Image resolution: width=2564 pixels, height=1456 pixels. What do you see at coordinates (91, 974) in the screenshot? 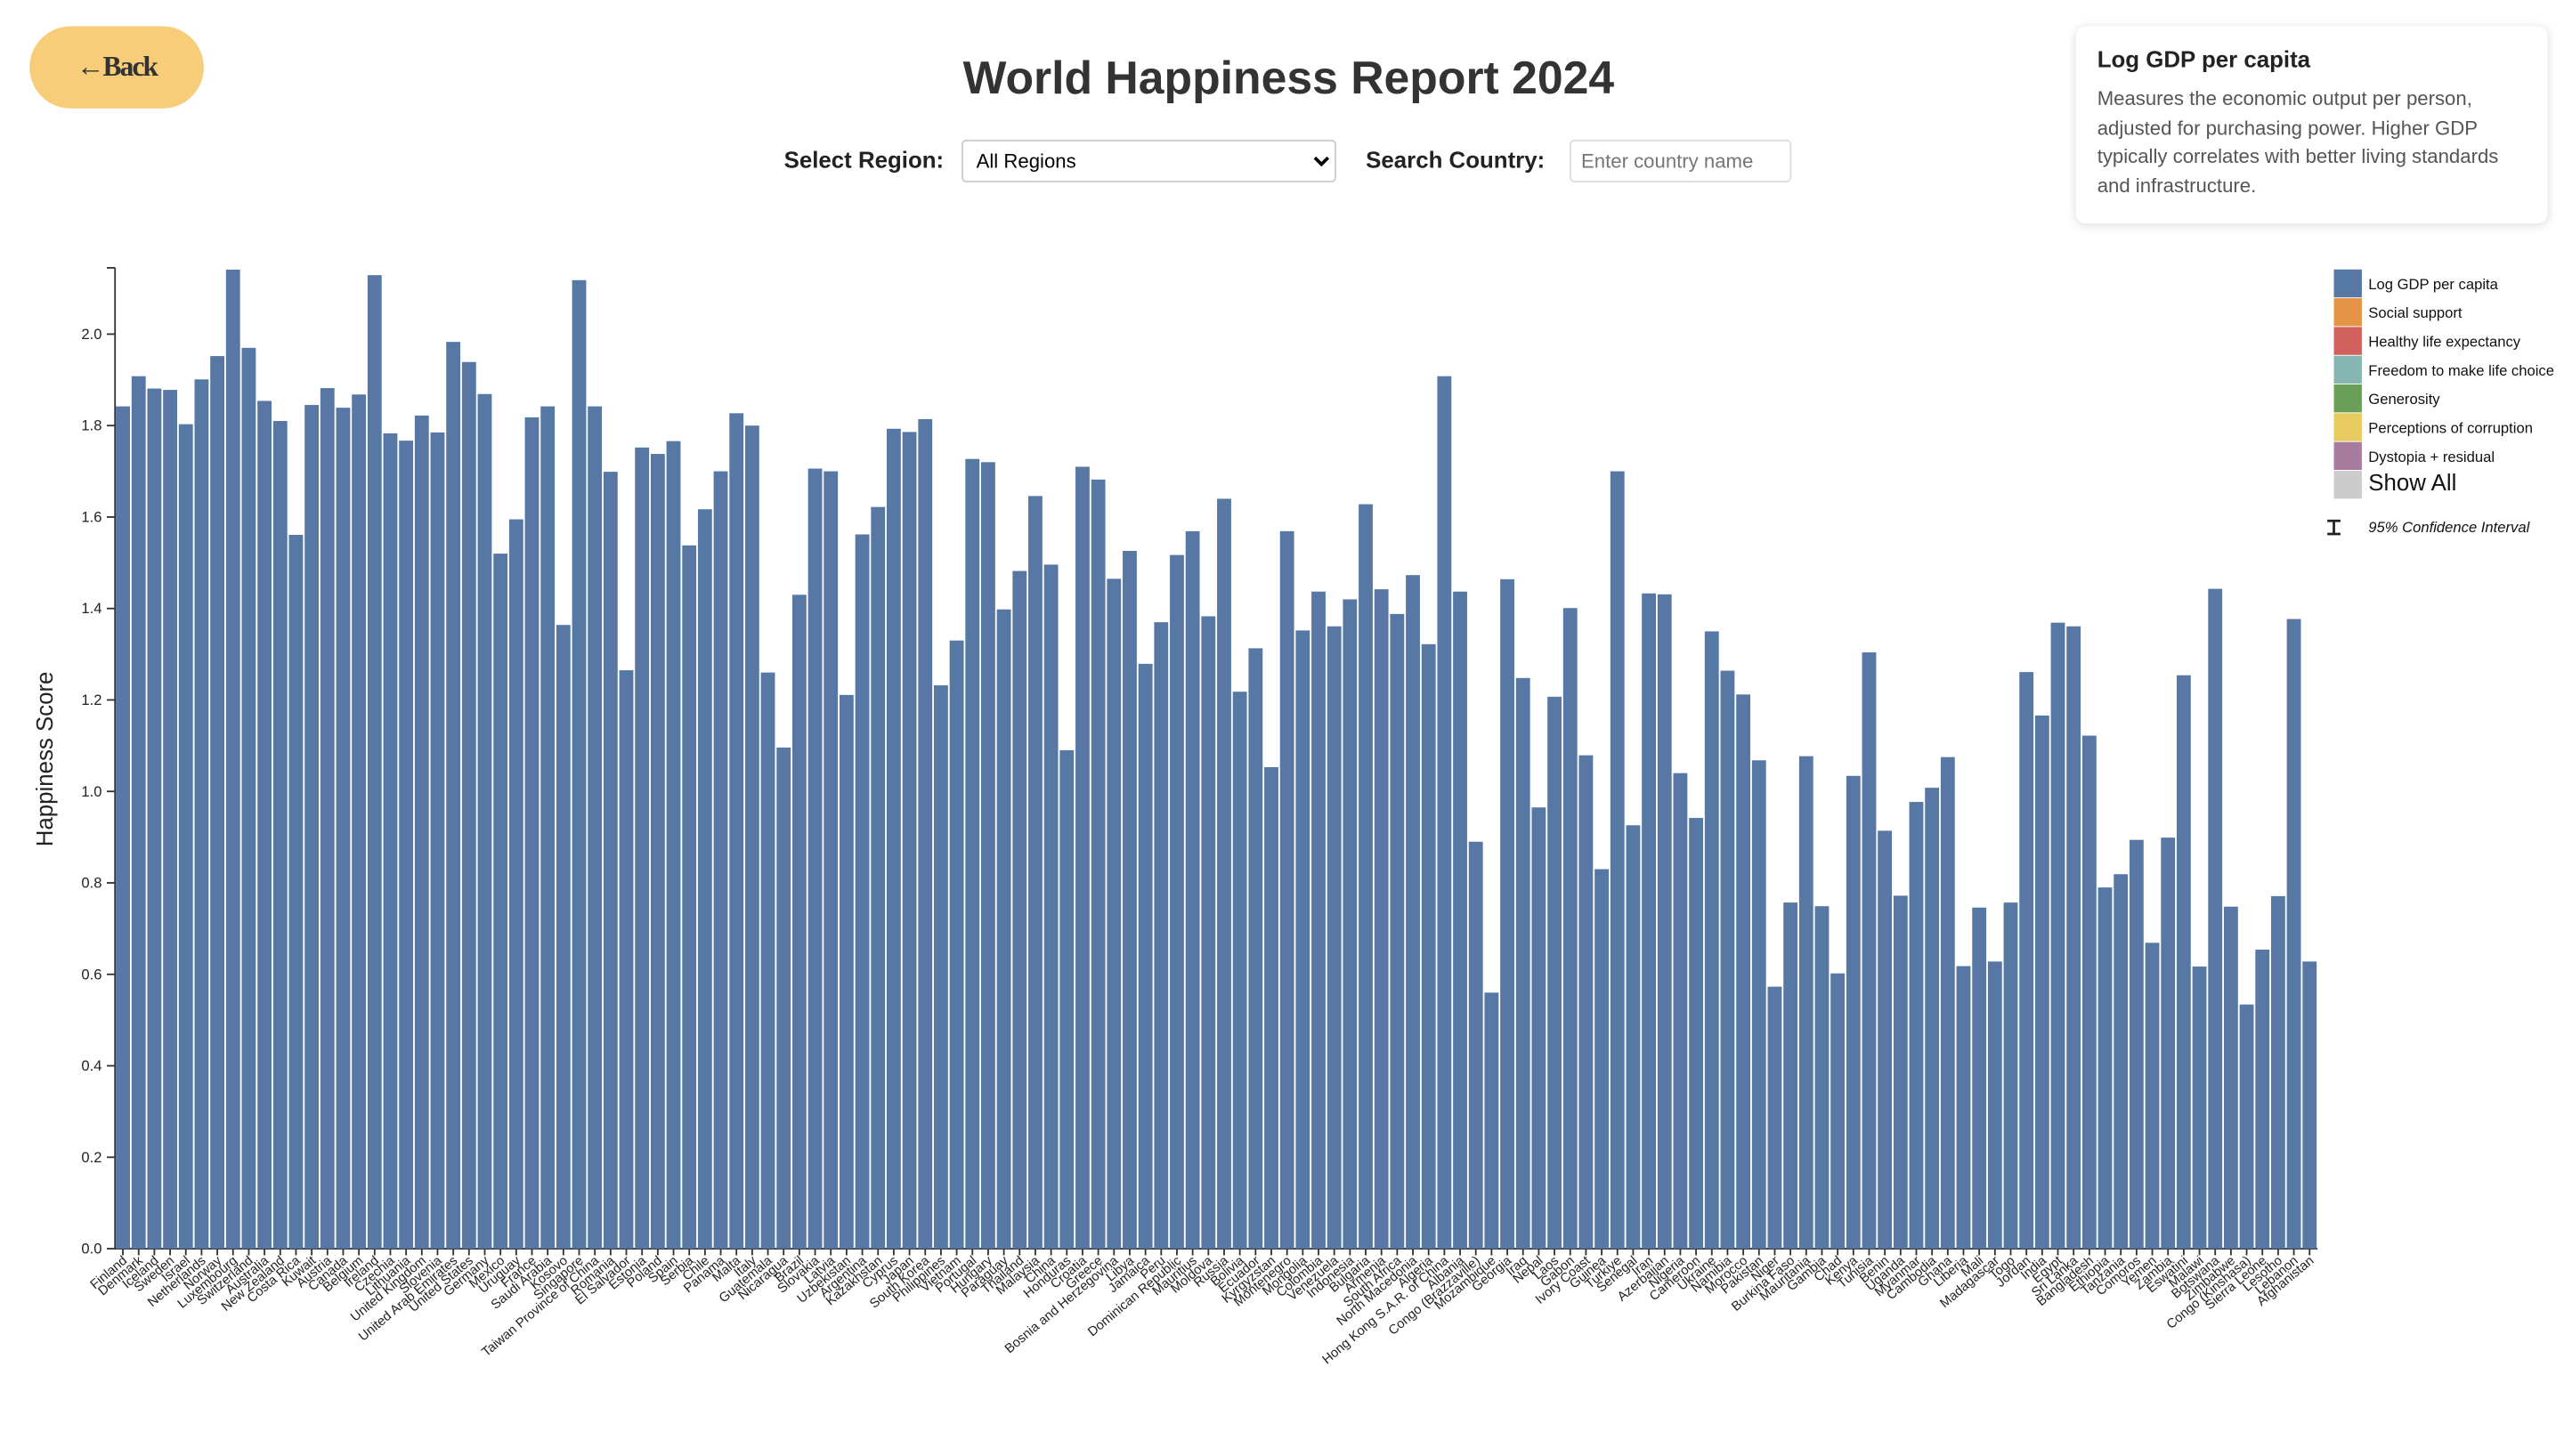
I see `y-tick-label: 0.6` at bounding box center [91, 974].